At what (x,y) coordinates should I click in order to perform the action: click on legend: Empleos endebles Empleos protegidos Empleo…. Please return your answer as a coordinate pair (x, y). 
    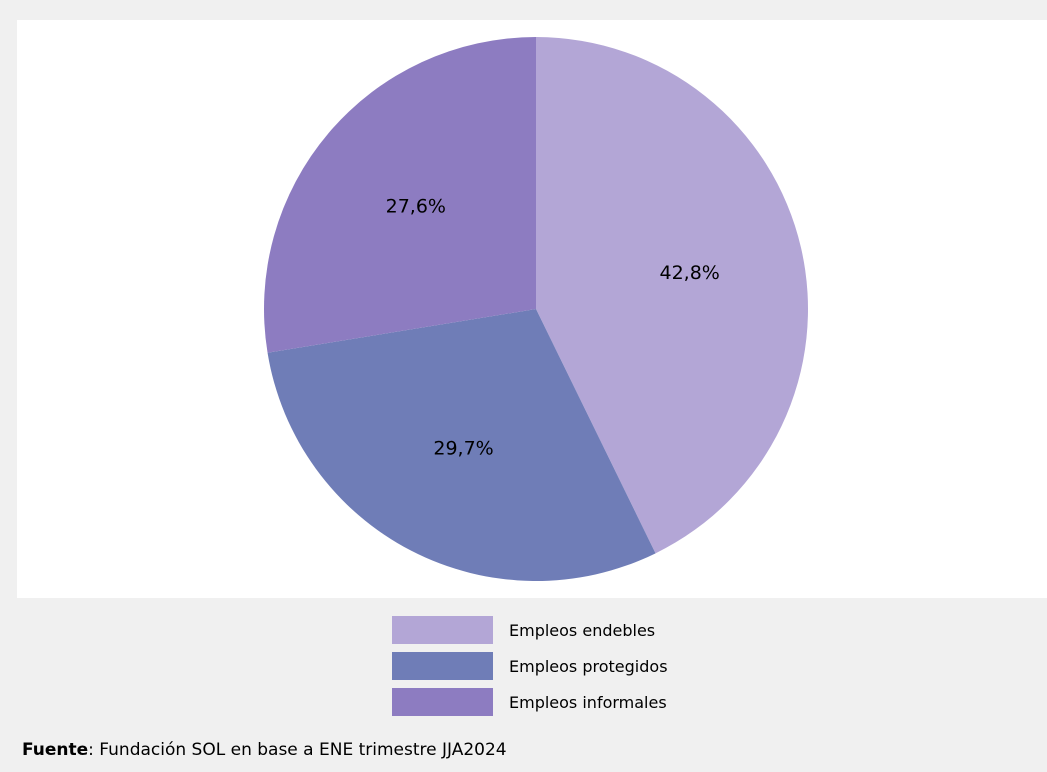
    Looking at the image, I should click on (530, 670).